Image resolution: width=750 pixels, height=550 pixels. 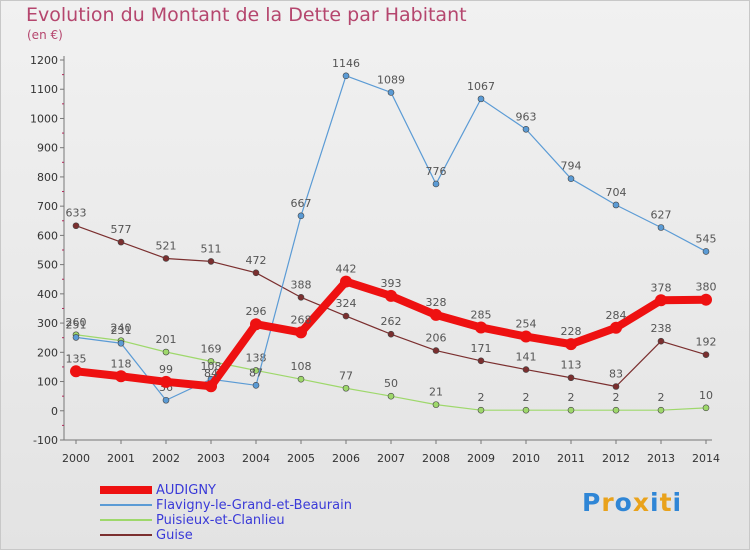 I want to click on data-label-guise: 472, so click(x=256, y=260).